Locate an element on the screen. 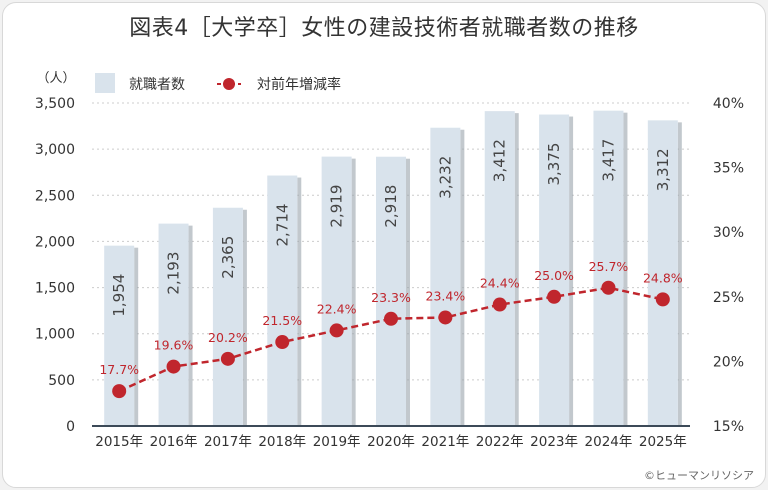 Image resolution: width=768 pixels, height=490 pixels. bar-value-label: 3,375 is located at coordinates (554, 164).